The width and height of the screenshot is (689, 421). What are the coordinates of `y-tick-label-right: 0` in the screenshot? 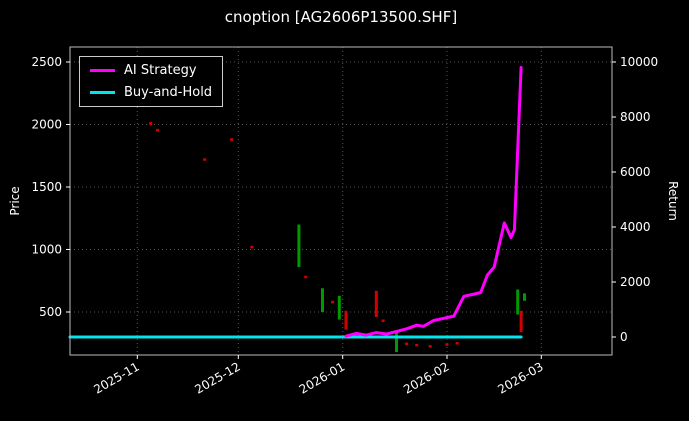 It's located at (624, 337).